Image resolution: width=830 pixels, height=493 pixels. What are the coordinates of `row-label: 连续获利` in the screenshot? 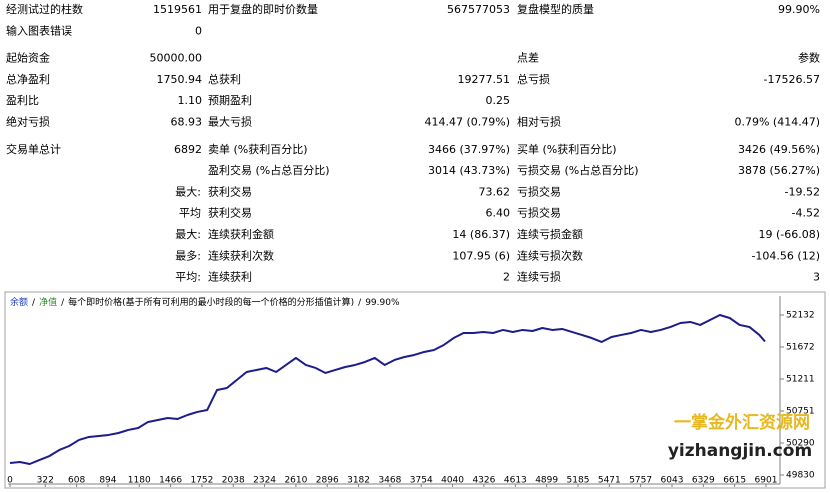 It's located at (230, 277).